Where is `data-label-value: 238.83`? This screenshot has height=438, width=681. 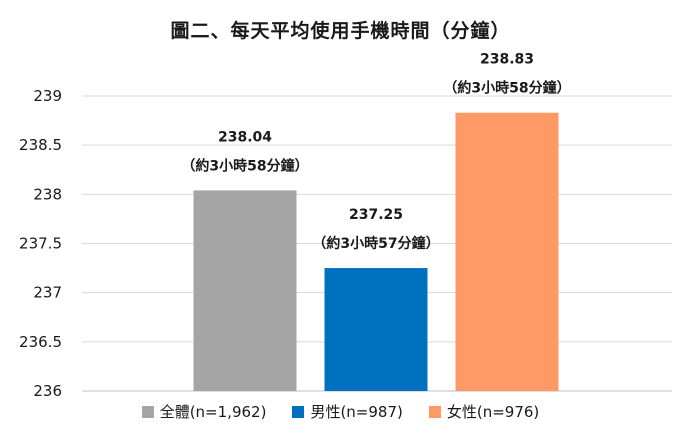
data-label-value: 238.83 is located at coordinates (507, 60).